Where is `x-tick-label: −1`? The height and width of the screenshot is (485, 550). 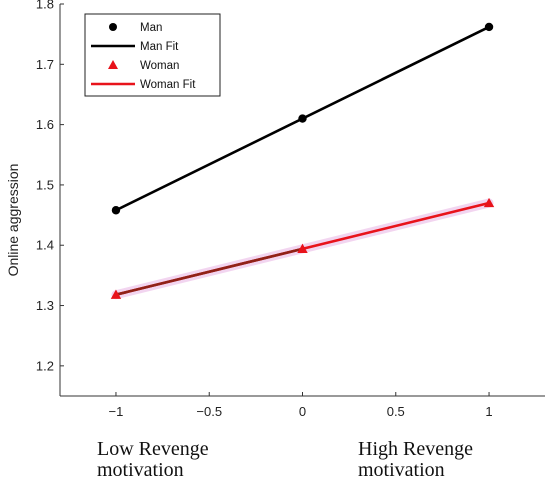 x-tick-label: −1 is located at coordinates (116, 411).